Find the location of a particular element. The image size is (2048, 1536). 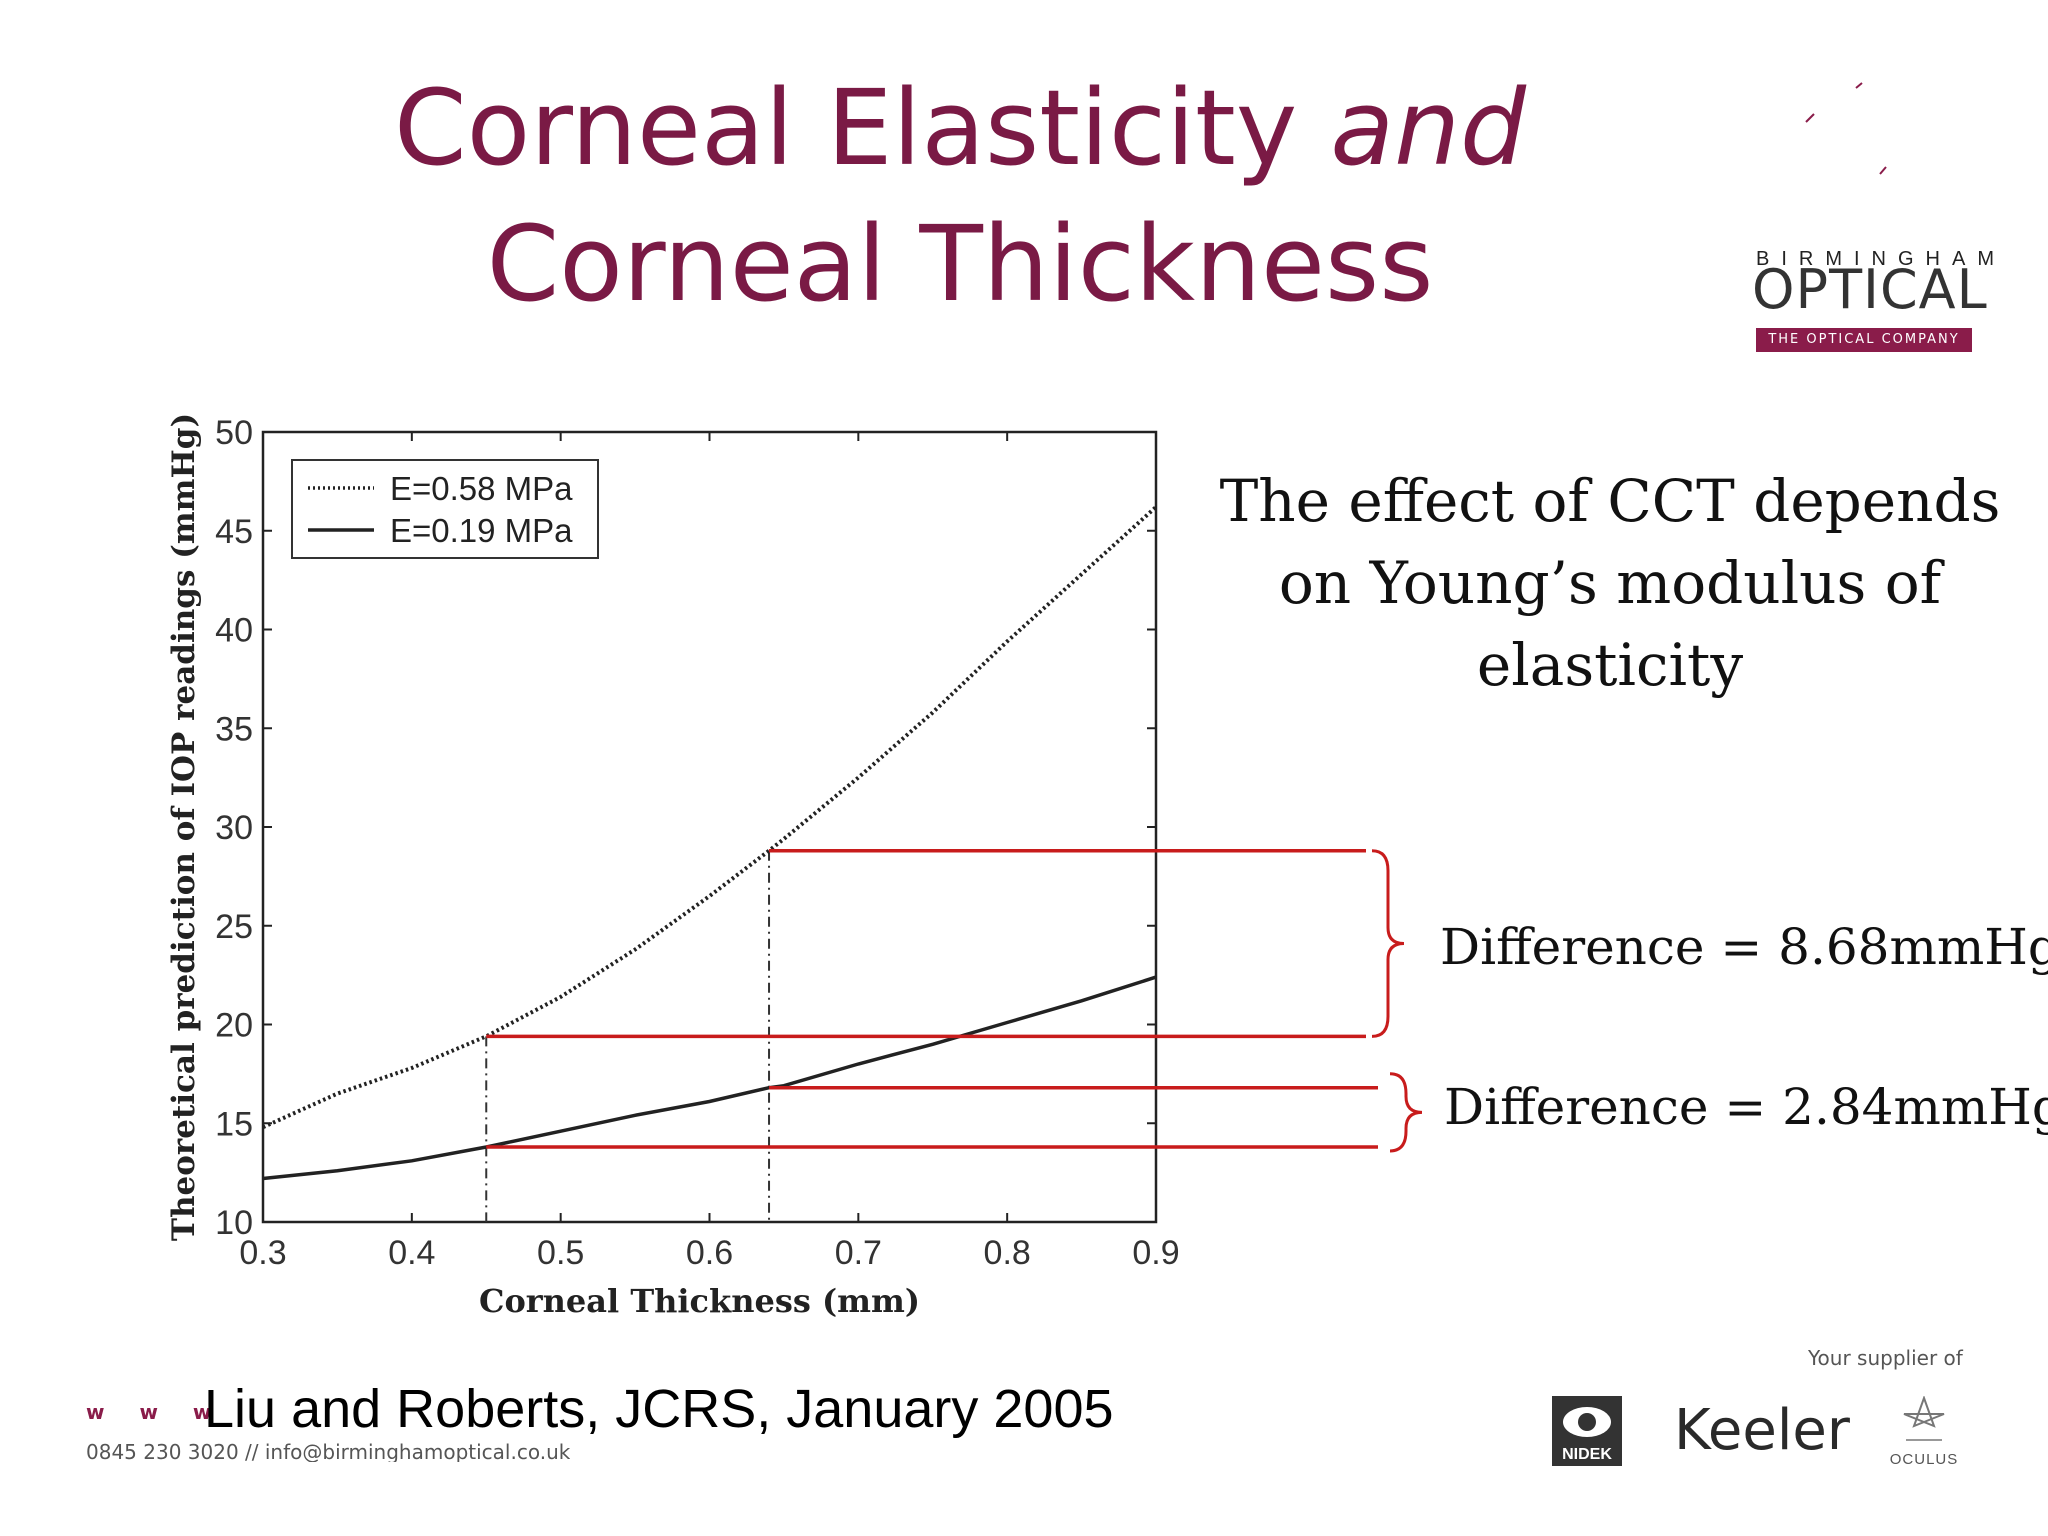

y-tick-label: 30 is located at coordinates (234, 828).